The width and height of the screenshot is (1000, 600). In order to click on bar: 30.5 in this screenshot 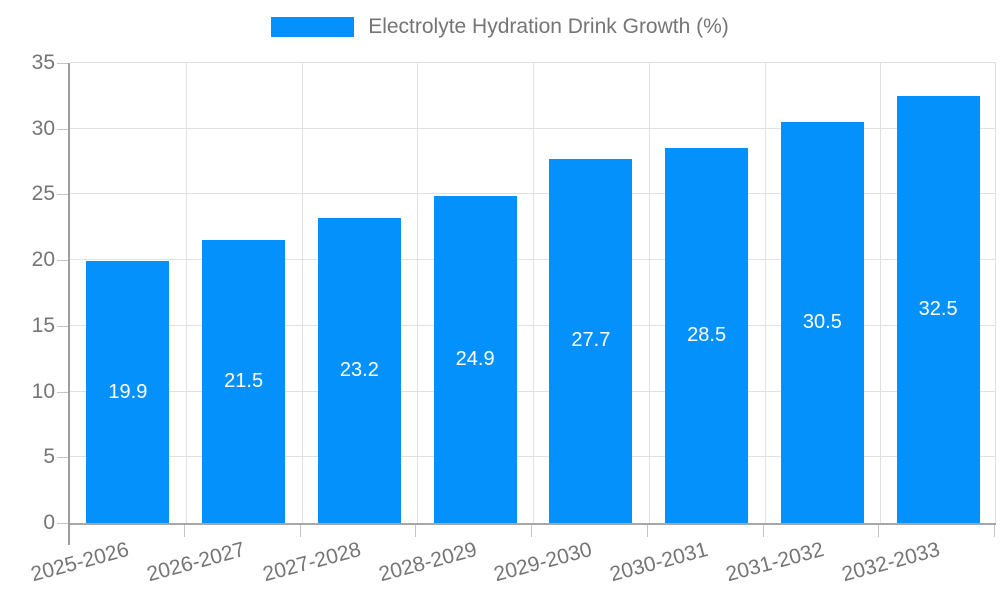, I will do `click(822, 322)`.